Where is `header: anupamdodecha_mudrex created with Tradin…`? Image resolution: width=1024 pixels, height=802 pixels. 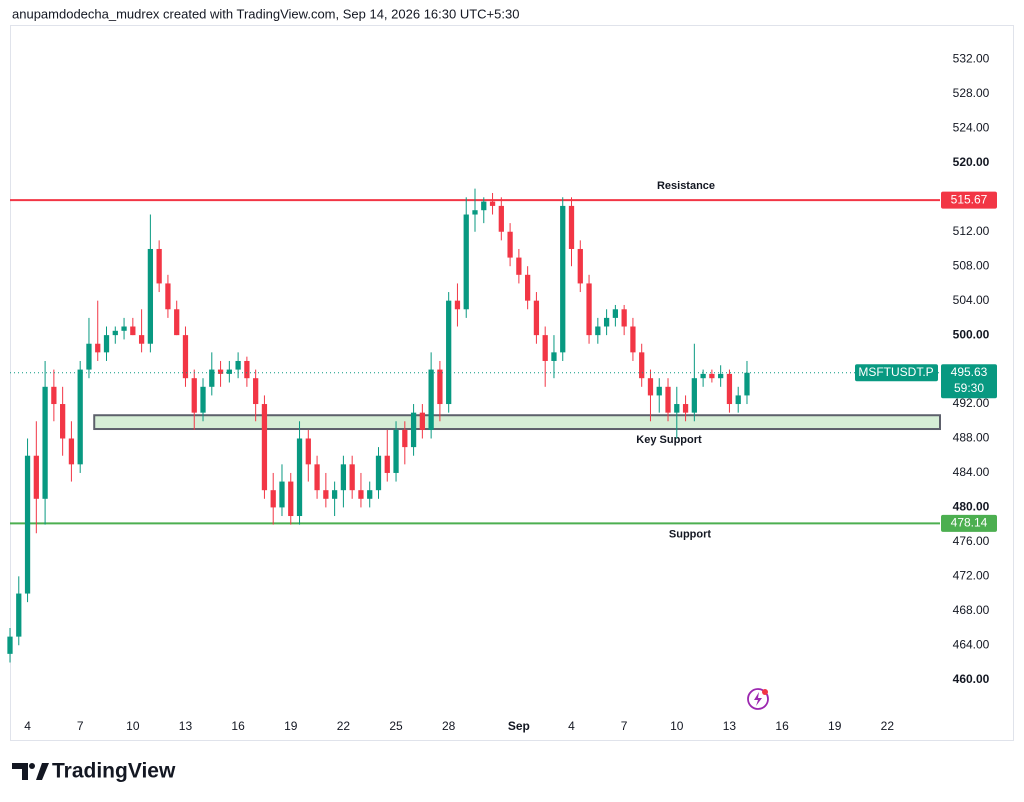
header: anupamdodecha_mudrex created with Tradin… is located at coordinates (265, 13).